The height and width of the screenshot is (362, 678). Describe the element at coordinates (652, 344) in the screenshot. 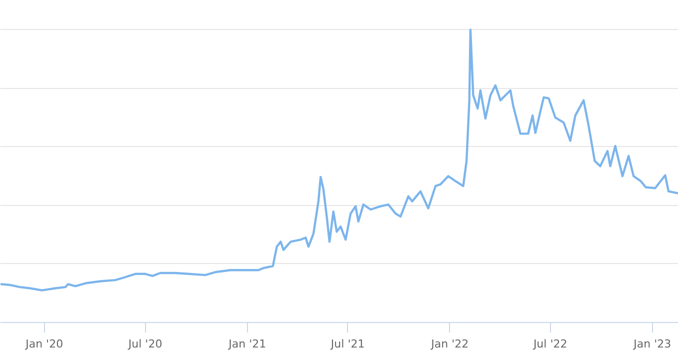

I see `x-tick-label: Jan '23` at that location.